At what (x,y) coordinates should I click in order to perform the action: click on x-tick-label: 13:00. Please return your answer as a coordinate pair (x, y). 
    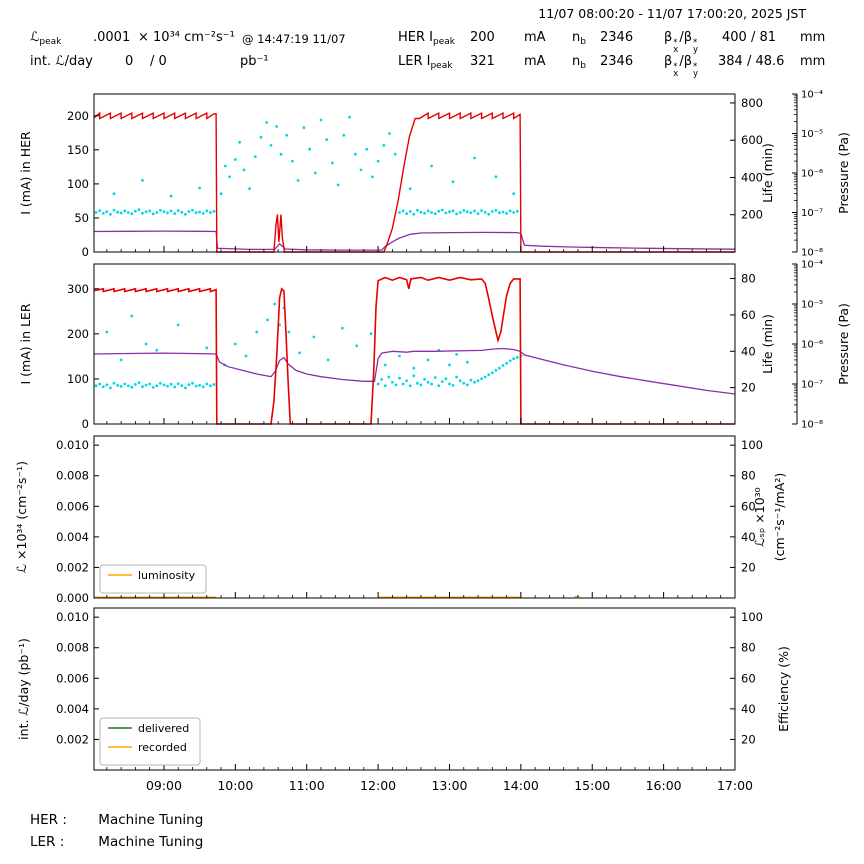
    Looking at the image, I should click on (449, 785).